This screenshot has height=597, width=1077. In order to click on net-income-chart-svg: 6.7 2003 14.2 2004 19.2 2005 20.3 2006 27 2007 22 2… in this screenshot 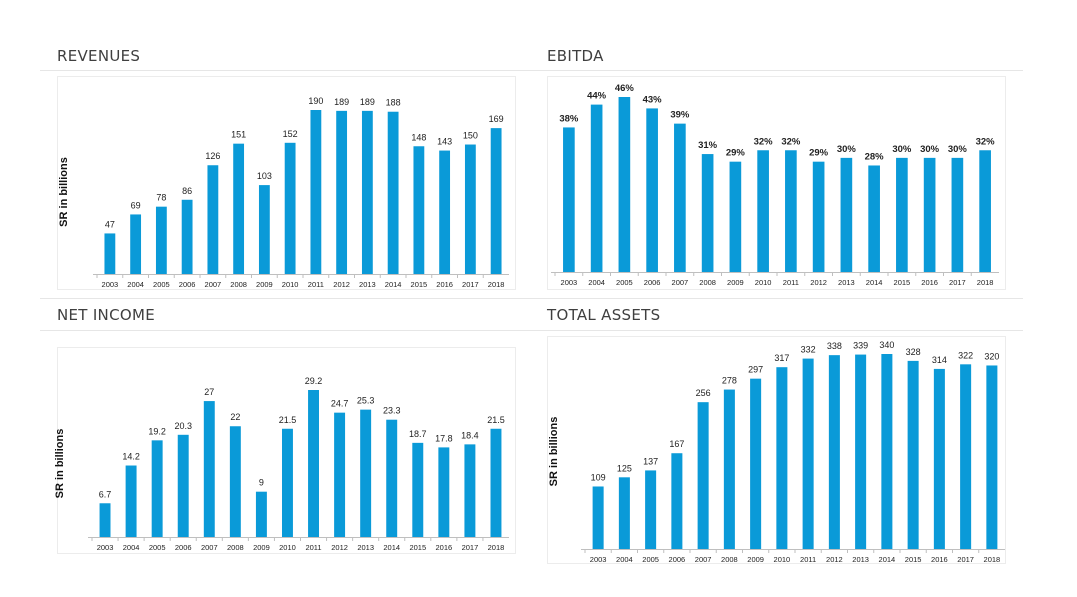, I will do `click(281, 464)`.